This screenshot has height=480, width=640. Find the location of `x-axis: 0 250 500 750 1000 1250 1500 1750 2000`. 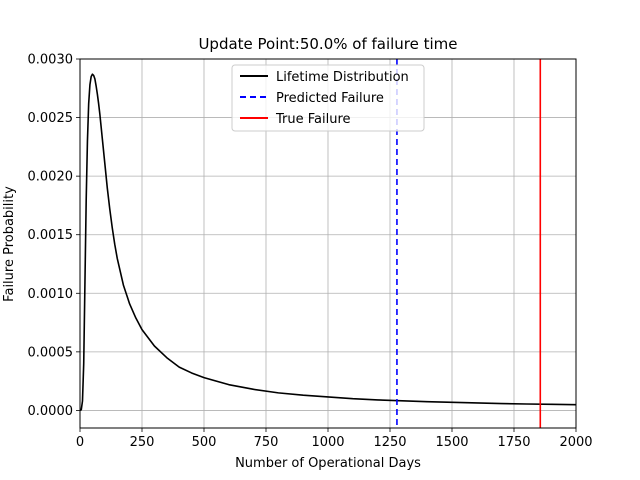

x-axis: 0 250 500 750 1000 1250 1500 1750 2000 is located at coordinates (334, 439).